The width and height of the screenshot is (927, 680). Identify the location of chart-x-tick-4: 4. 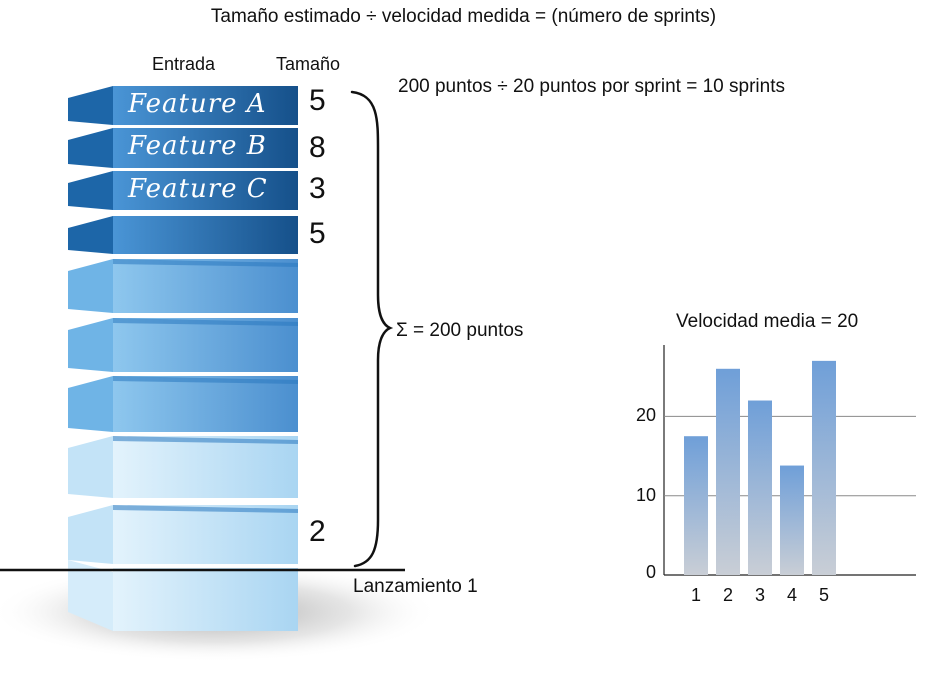
(791, 595).